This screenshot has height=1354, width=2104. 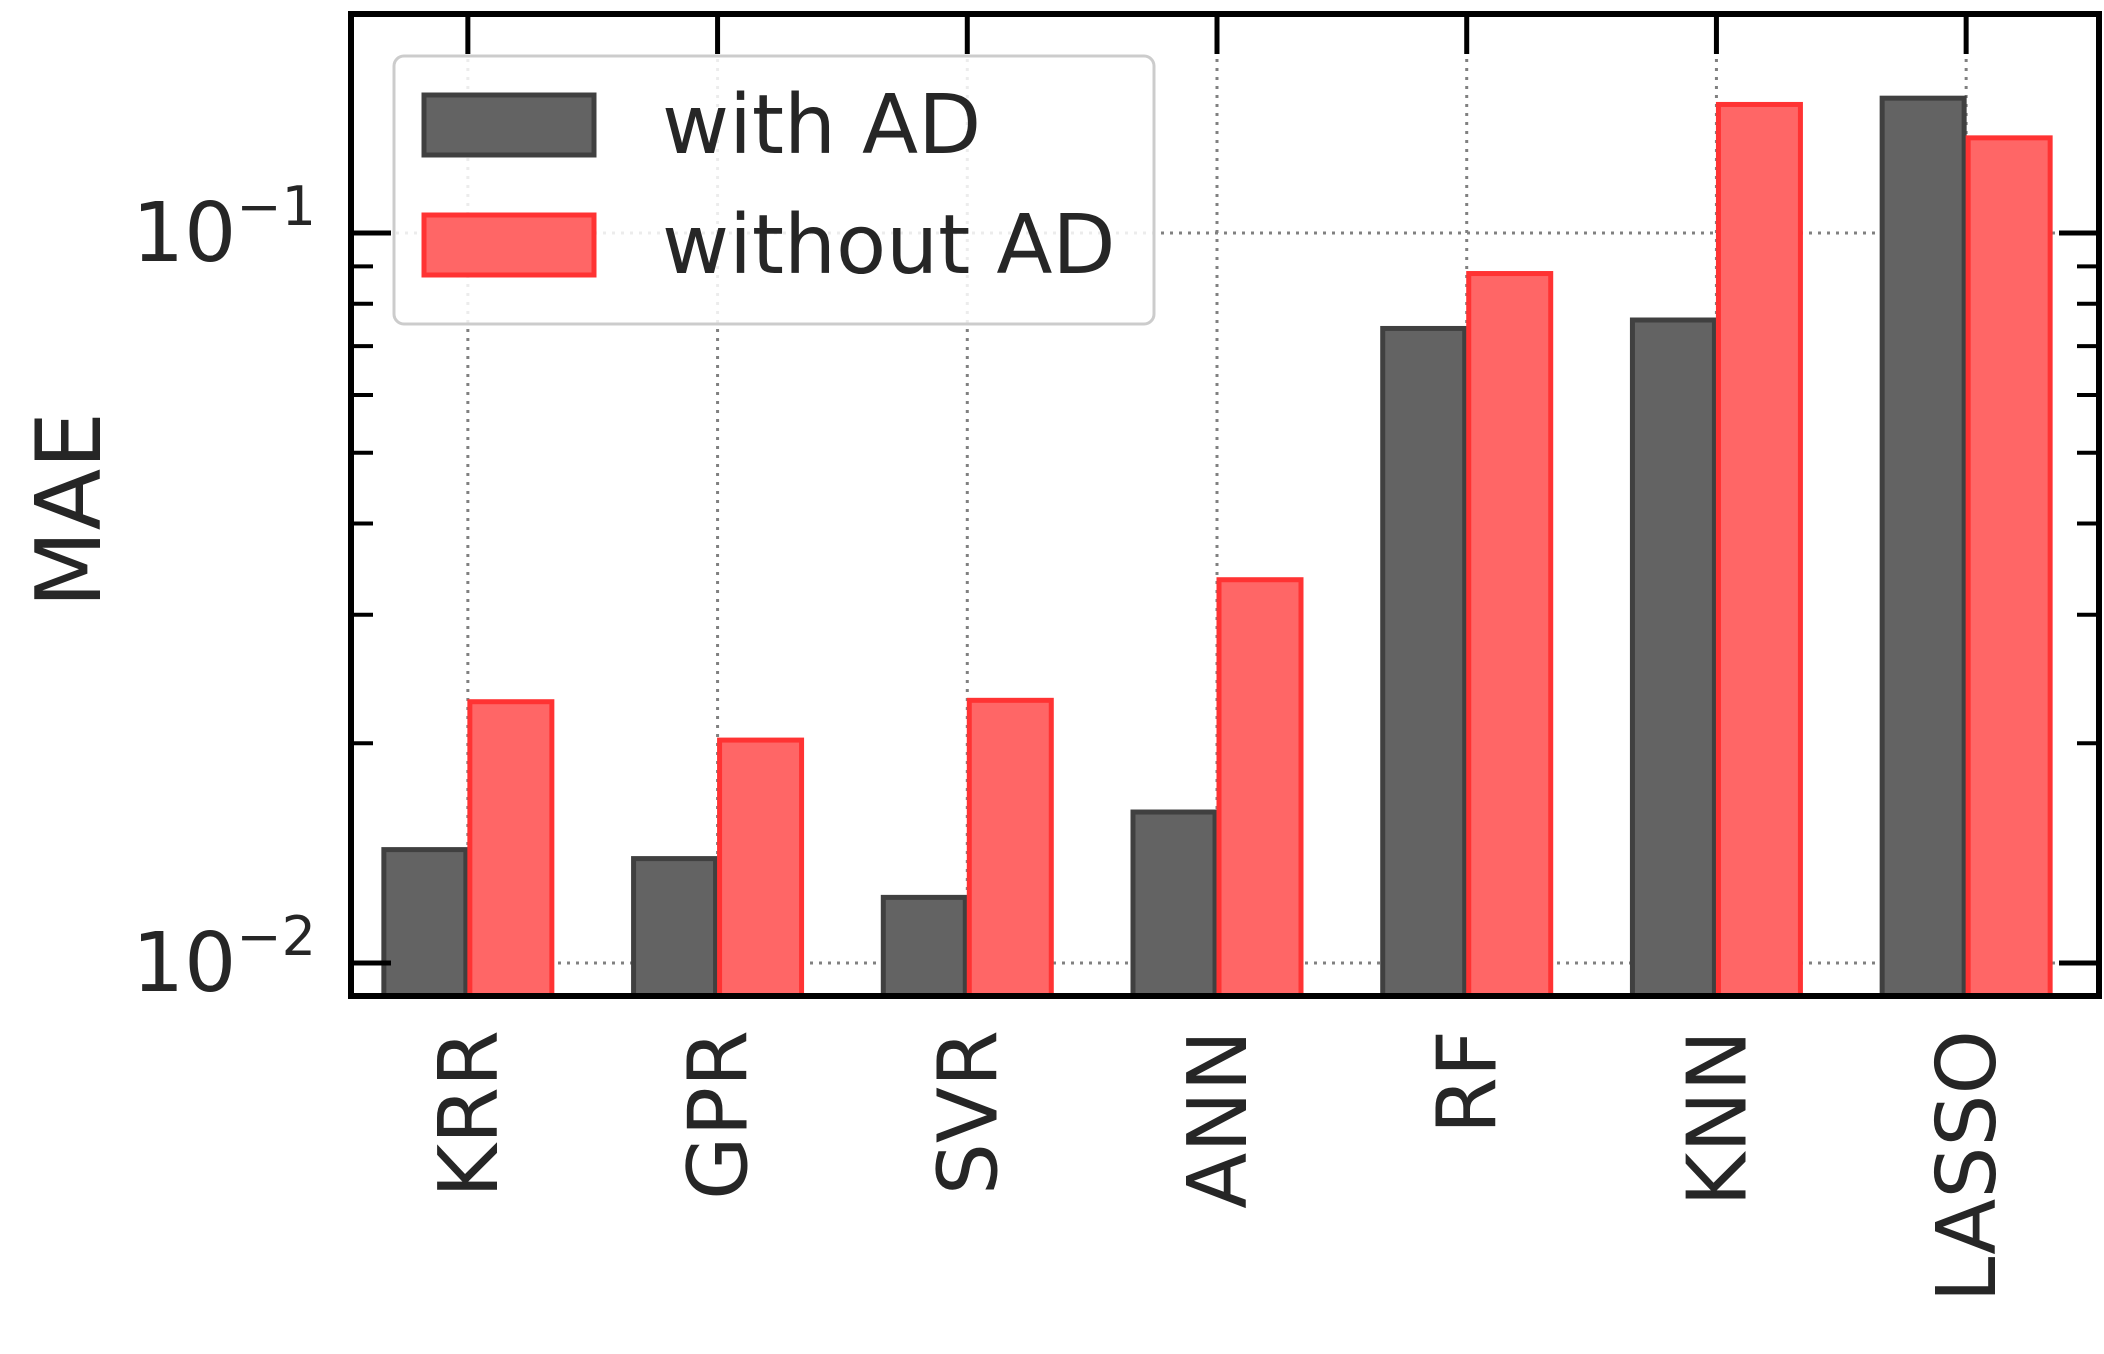 I want to click on x-tick-label-lasso: LASSO, so click(x=1967, y=1166).